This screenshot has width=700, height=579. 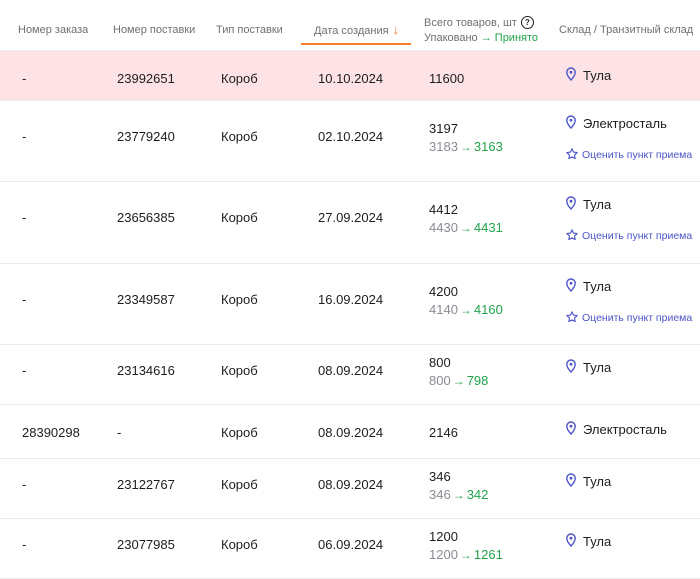 I want to click on table-row: 28390298 - Короб 08.09.2024 2146 Электросталь, so click(x=350, y=432).